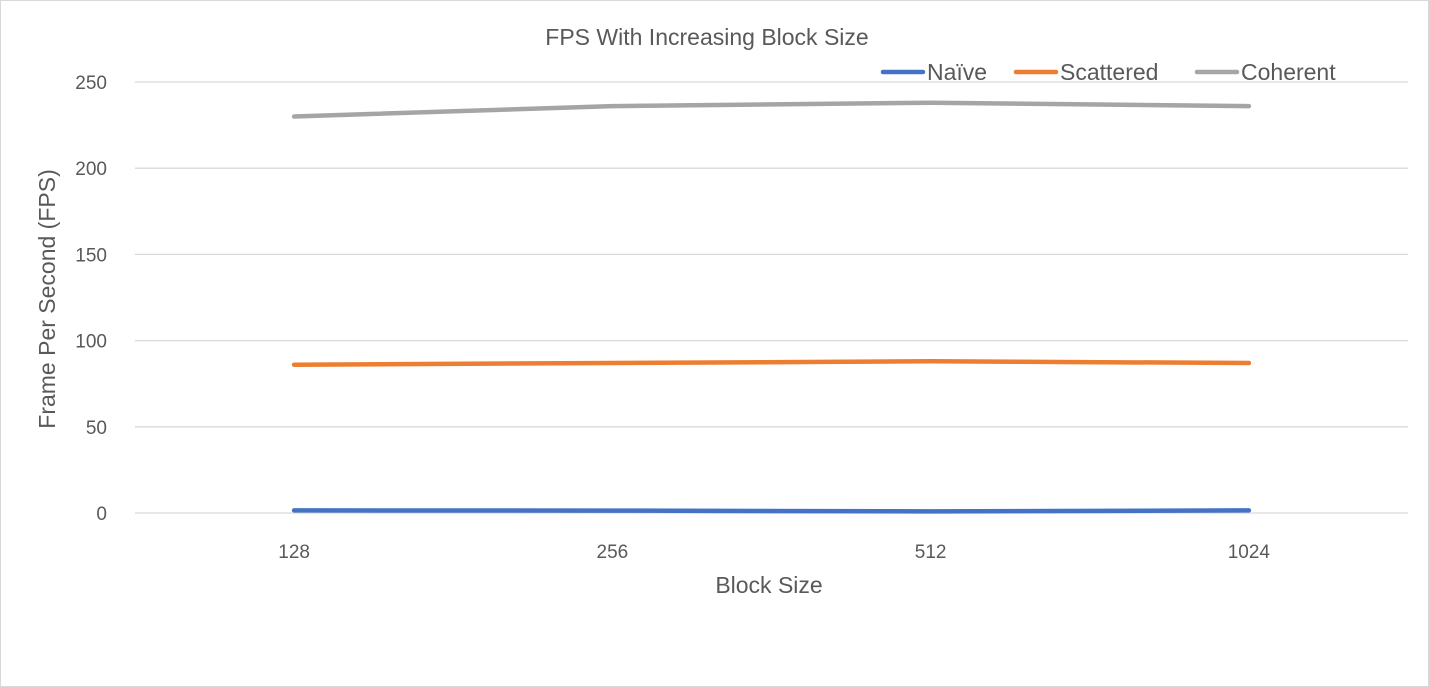 Image resolution: width=1429 pixels, height=687 pixels. I want to click on y-axis-title: Frame Per Second (FPS), so click(47, 298).